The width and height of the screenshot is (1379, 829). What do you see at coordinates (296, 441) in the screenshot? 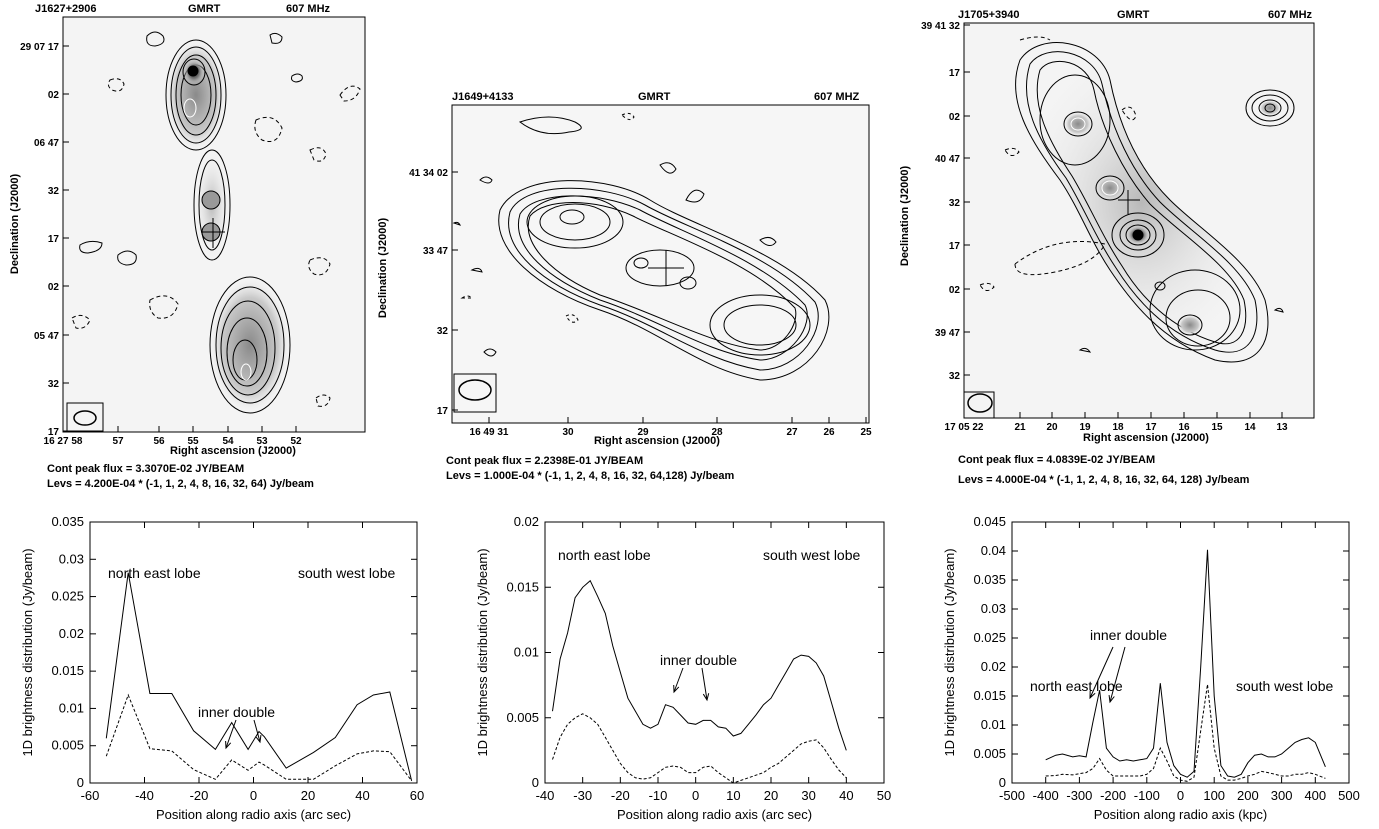
I see `ra-tick-label: 52` at bounding box center [296, 441].